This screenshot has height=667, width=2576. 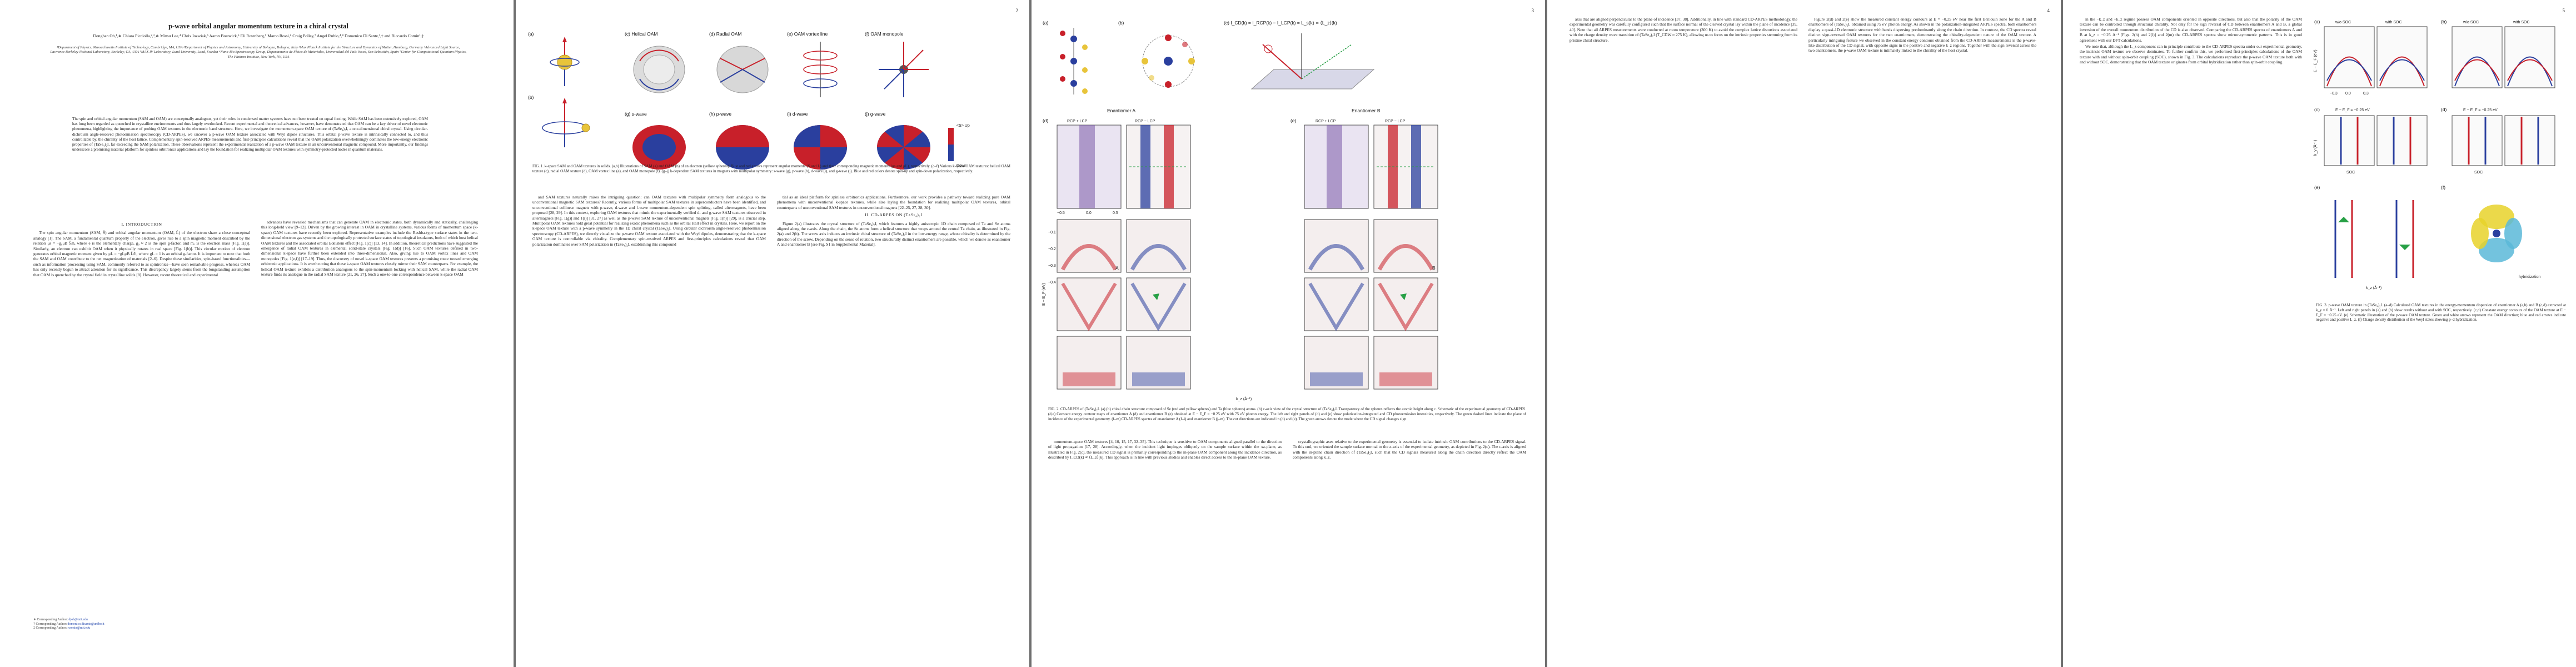 I want to click on fig3-panel-c-label: (c), so click(x=2317, y=109).